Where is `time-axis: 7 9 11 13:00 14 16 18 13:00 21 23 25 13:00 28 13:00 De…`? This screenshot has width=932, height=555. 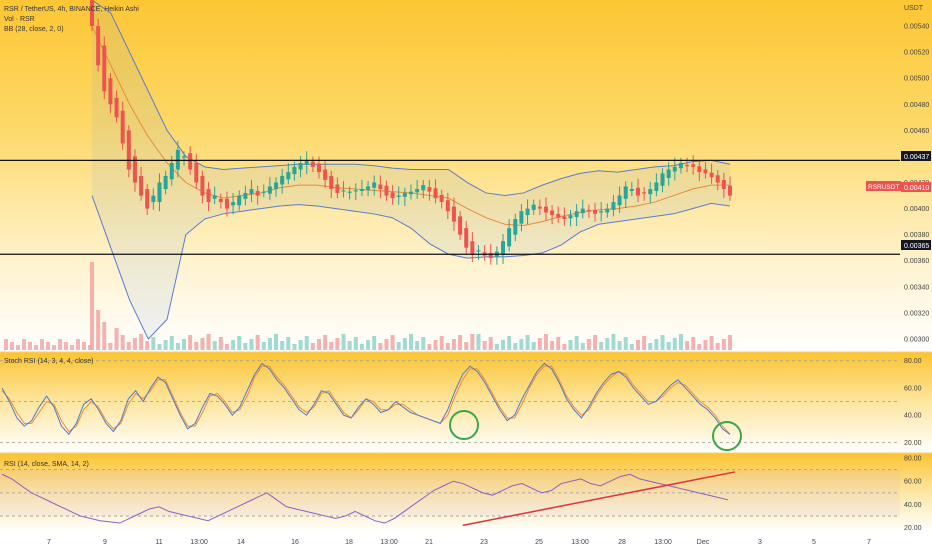 time-axis: 7 9 11 13:00 14 16 18 13:00 21 23 25 13:00 28 13:00 De… is located at coordinates (459, 542).